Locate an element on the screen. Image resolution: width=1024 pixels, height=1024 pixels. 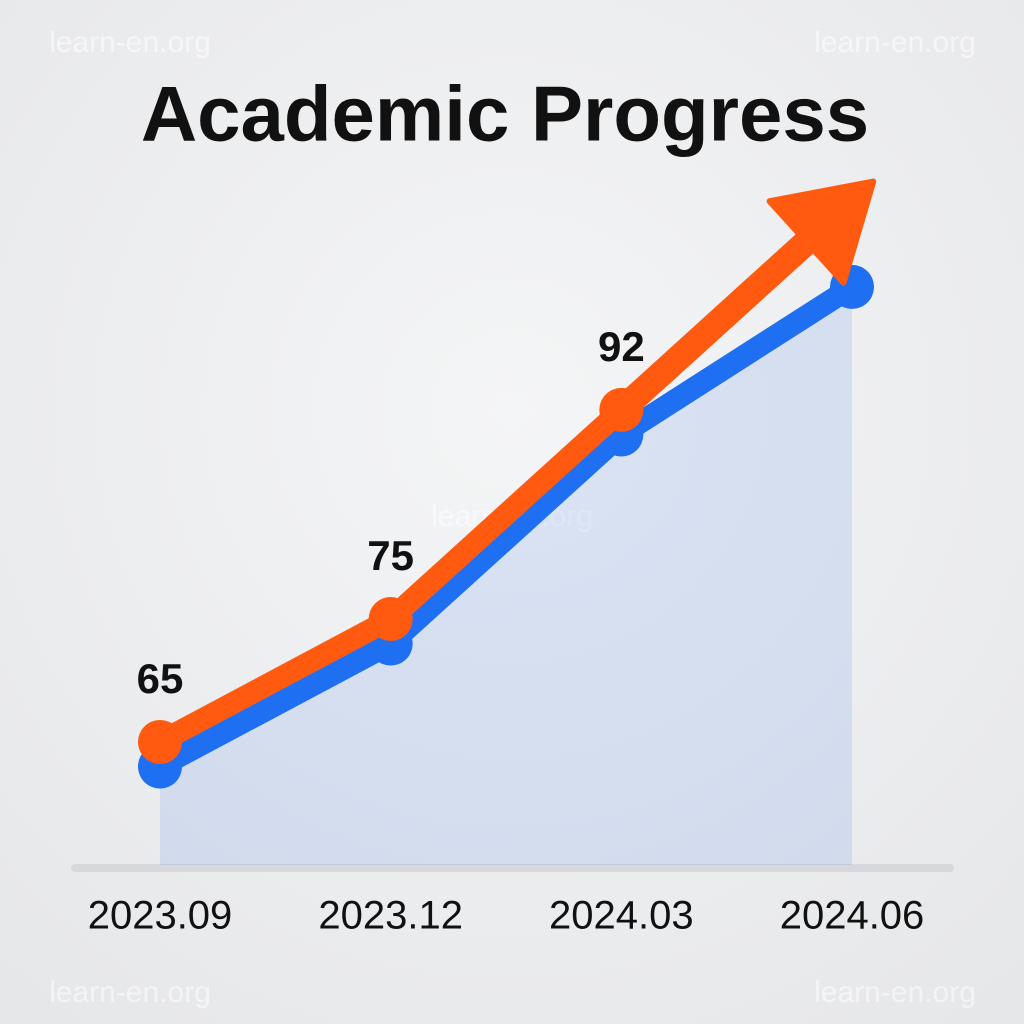
x-tick-label: 2023.12 is located at coordinates (390, 916).